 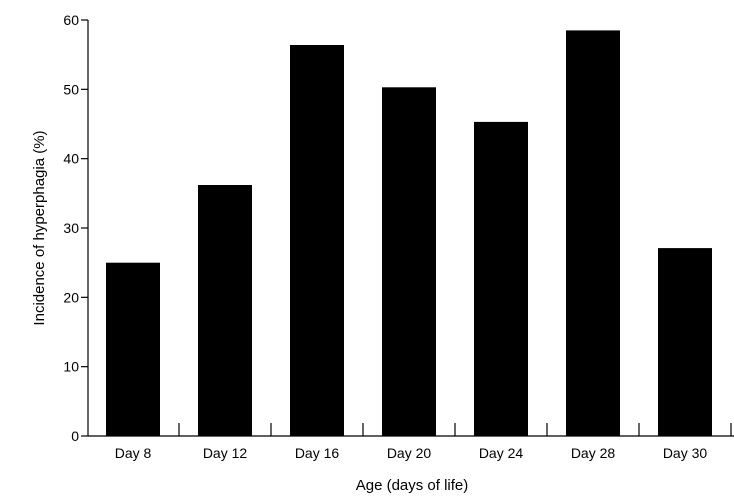 What do you see at coordinates (685, 453) in the screenshot?
I see `x-tick-label: Day 30` at bounding box center [685, 453].